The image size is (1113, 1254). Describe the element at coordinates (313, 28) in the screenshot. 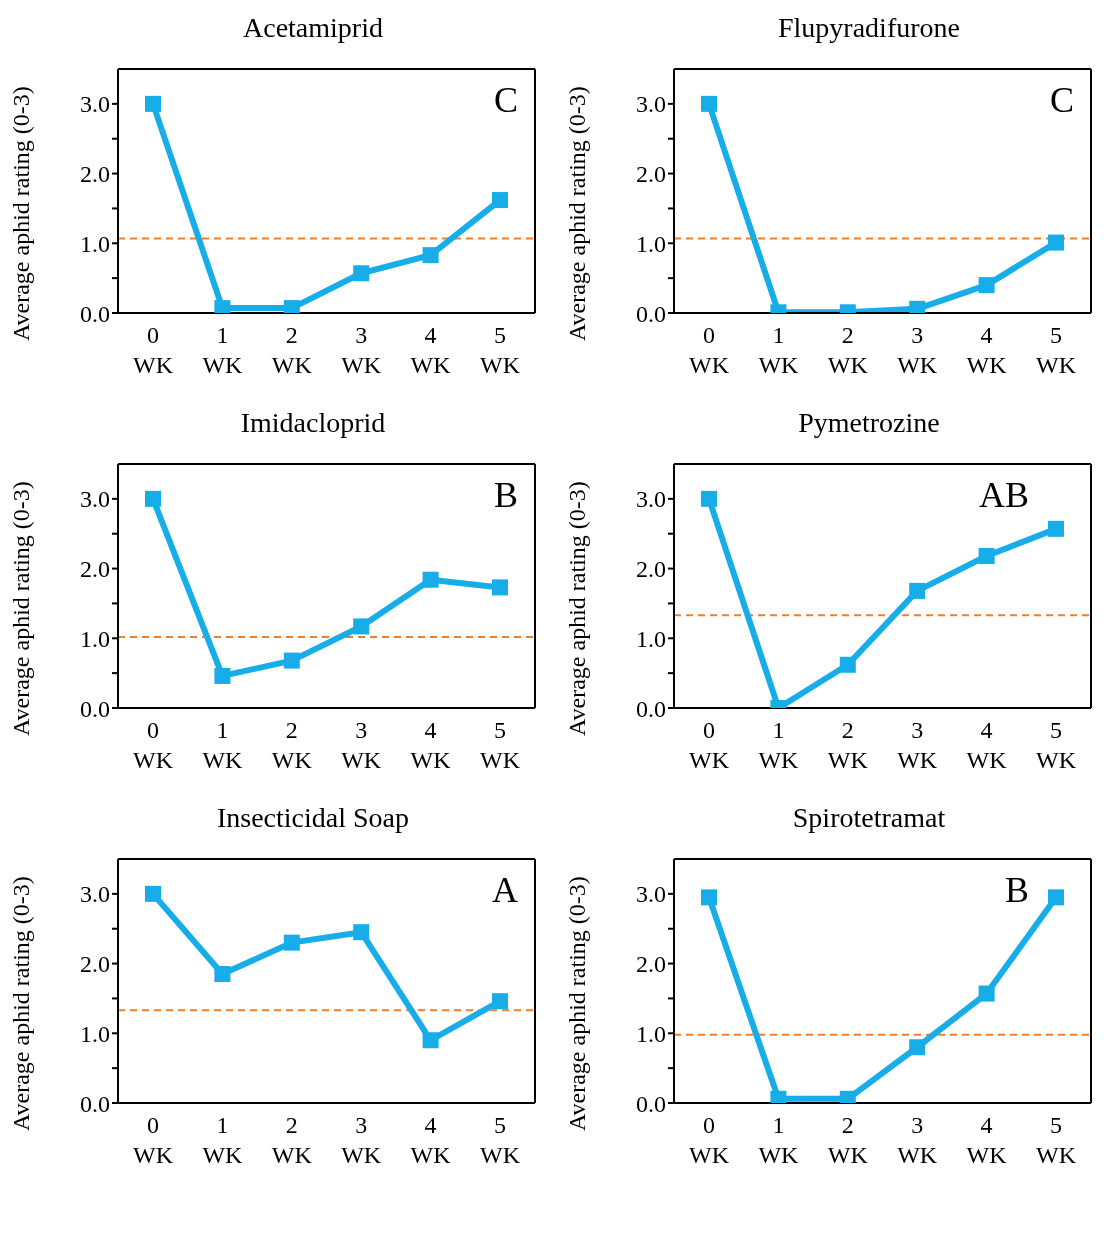

I see `chart-title: Acetamiprid` at that location.